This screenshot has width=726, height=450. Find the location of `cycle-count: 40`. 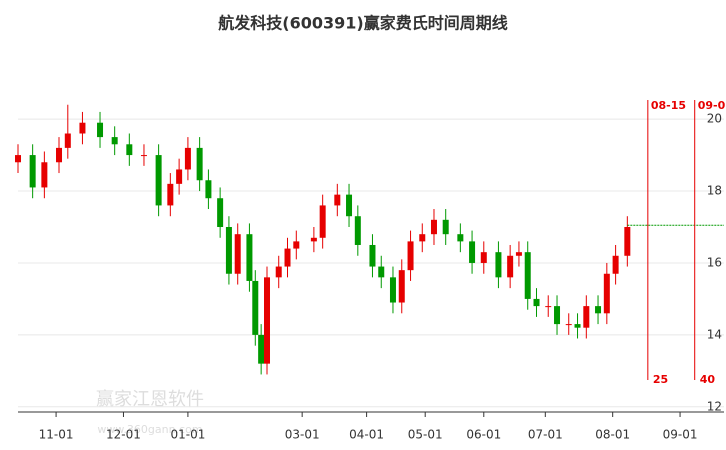

cycle-count: 40 is located at coordinates (708, 379).